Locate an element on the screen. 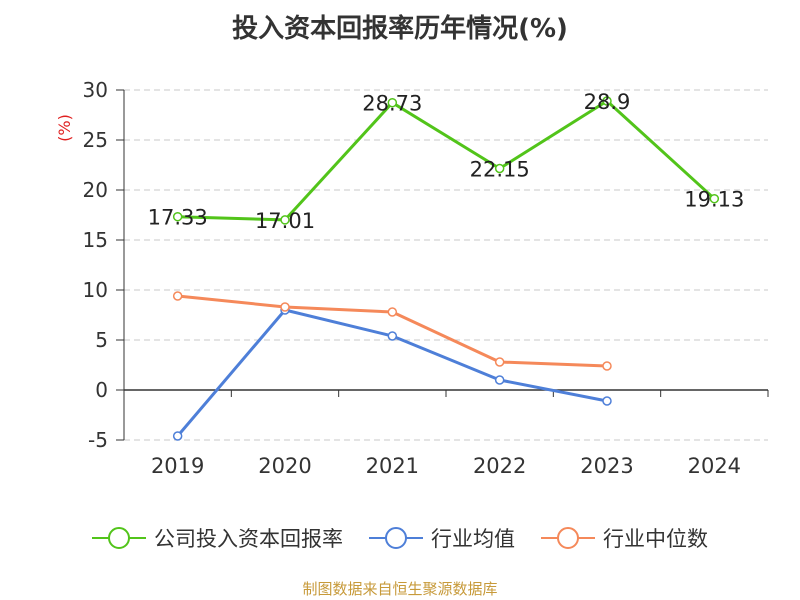 This screenshot has width=800, height=600. legend-item: 公司投入资本回报率 is located at coordinates (217, 538).